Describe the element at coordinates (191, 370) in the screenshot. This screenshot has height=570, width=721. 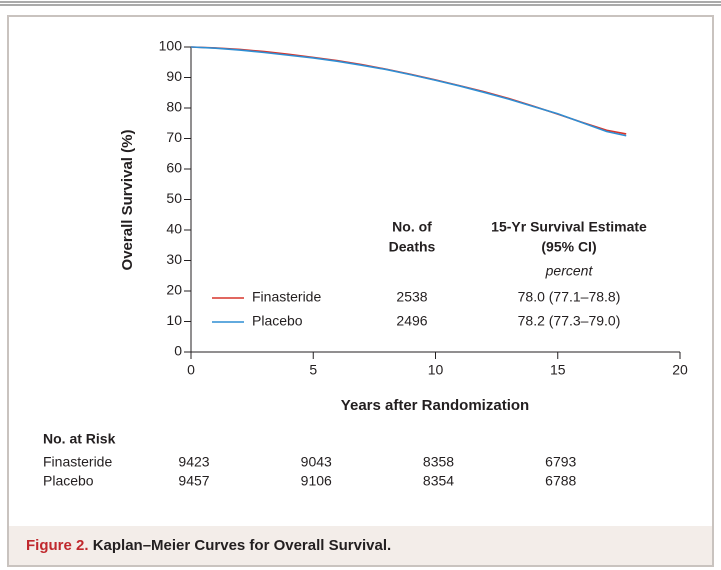
I see `x-tick-label: 0` at that location.